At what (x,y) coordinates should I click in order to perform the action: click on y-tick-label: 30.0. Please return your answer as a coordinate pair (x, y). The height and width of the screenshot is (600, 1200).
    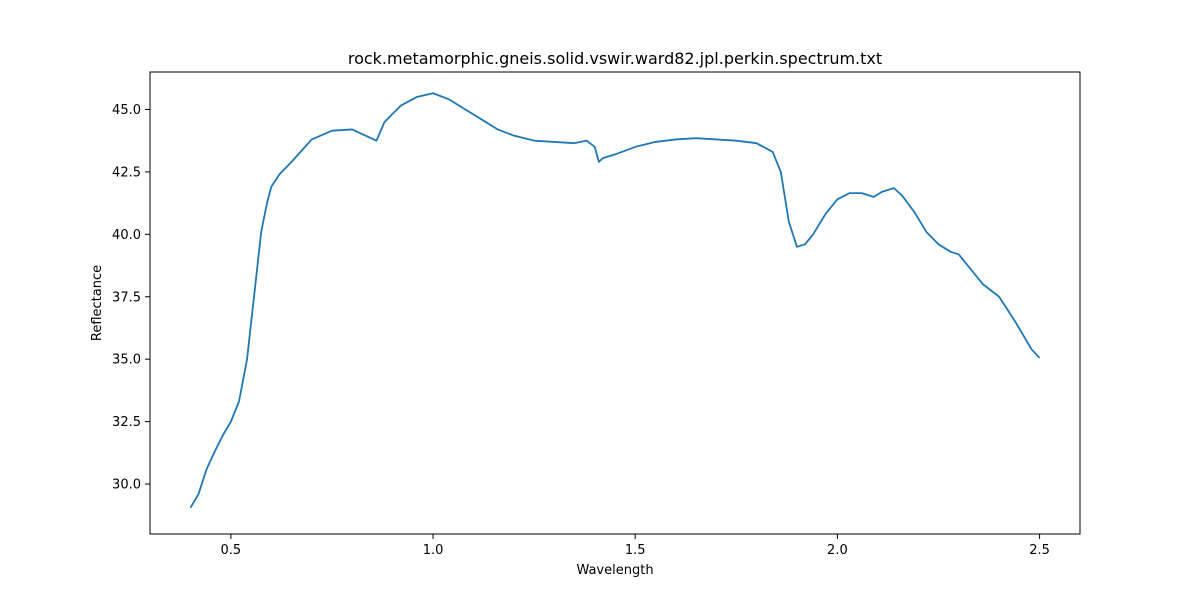
    Looking at the image, I should click on (126, 485).